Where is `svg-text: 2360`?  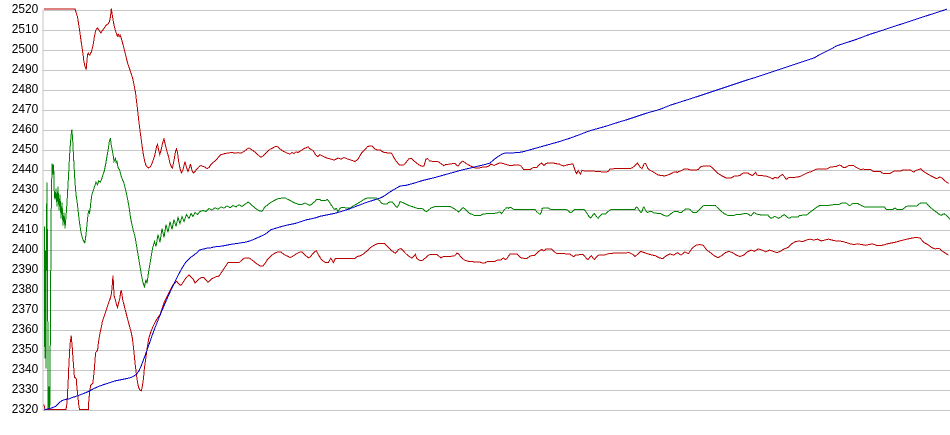
svg-text: 2360 is located at coordinates (25, 328).